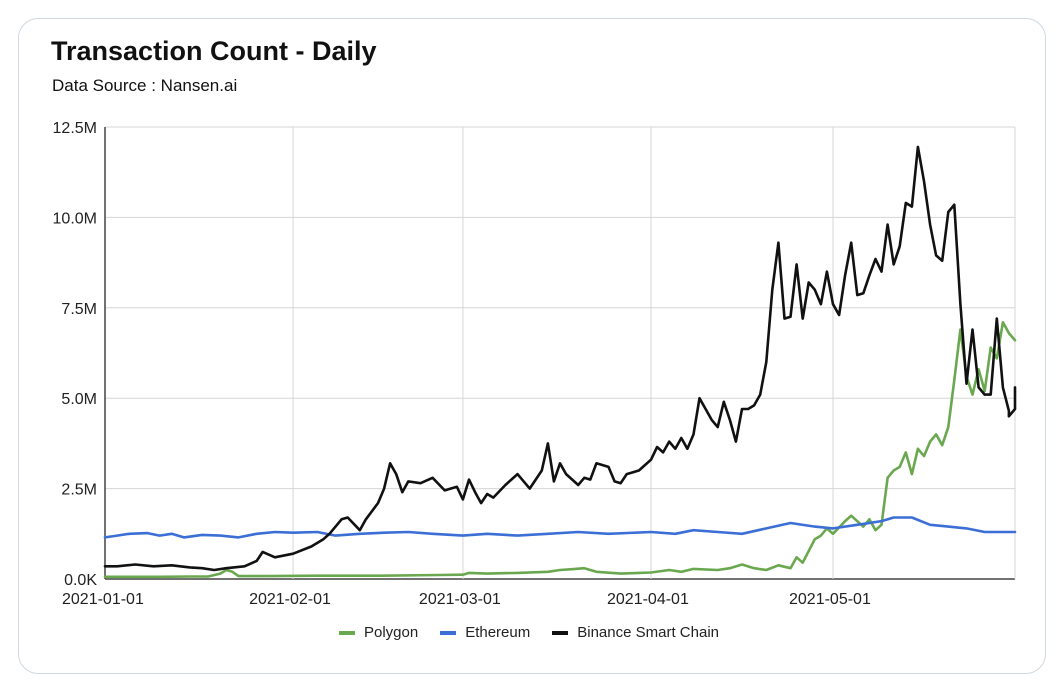 The height and width of the screenshot is (690, 1058). What do you see at coordinates (498, 632) in the screenshot?
I see `legend-label: Ethereum` at bounding box center [498, 632].